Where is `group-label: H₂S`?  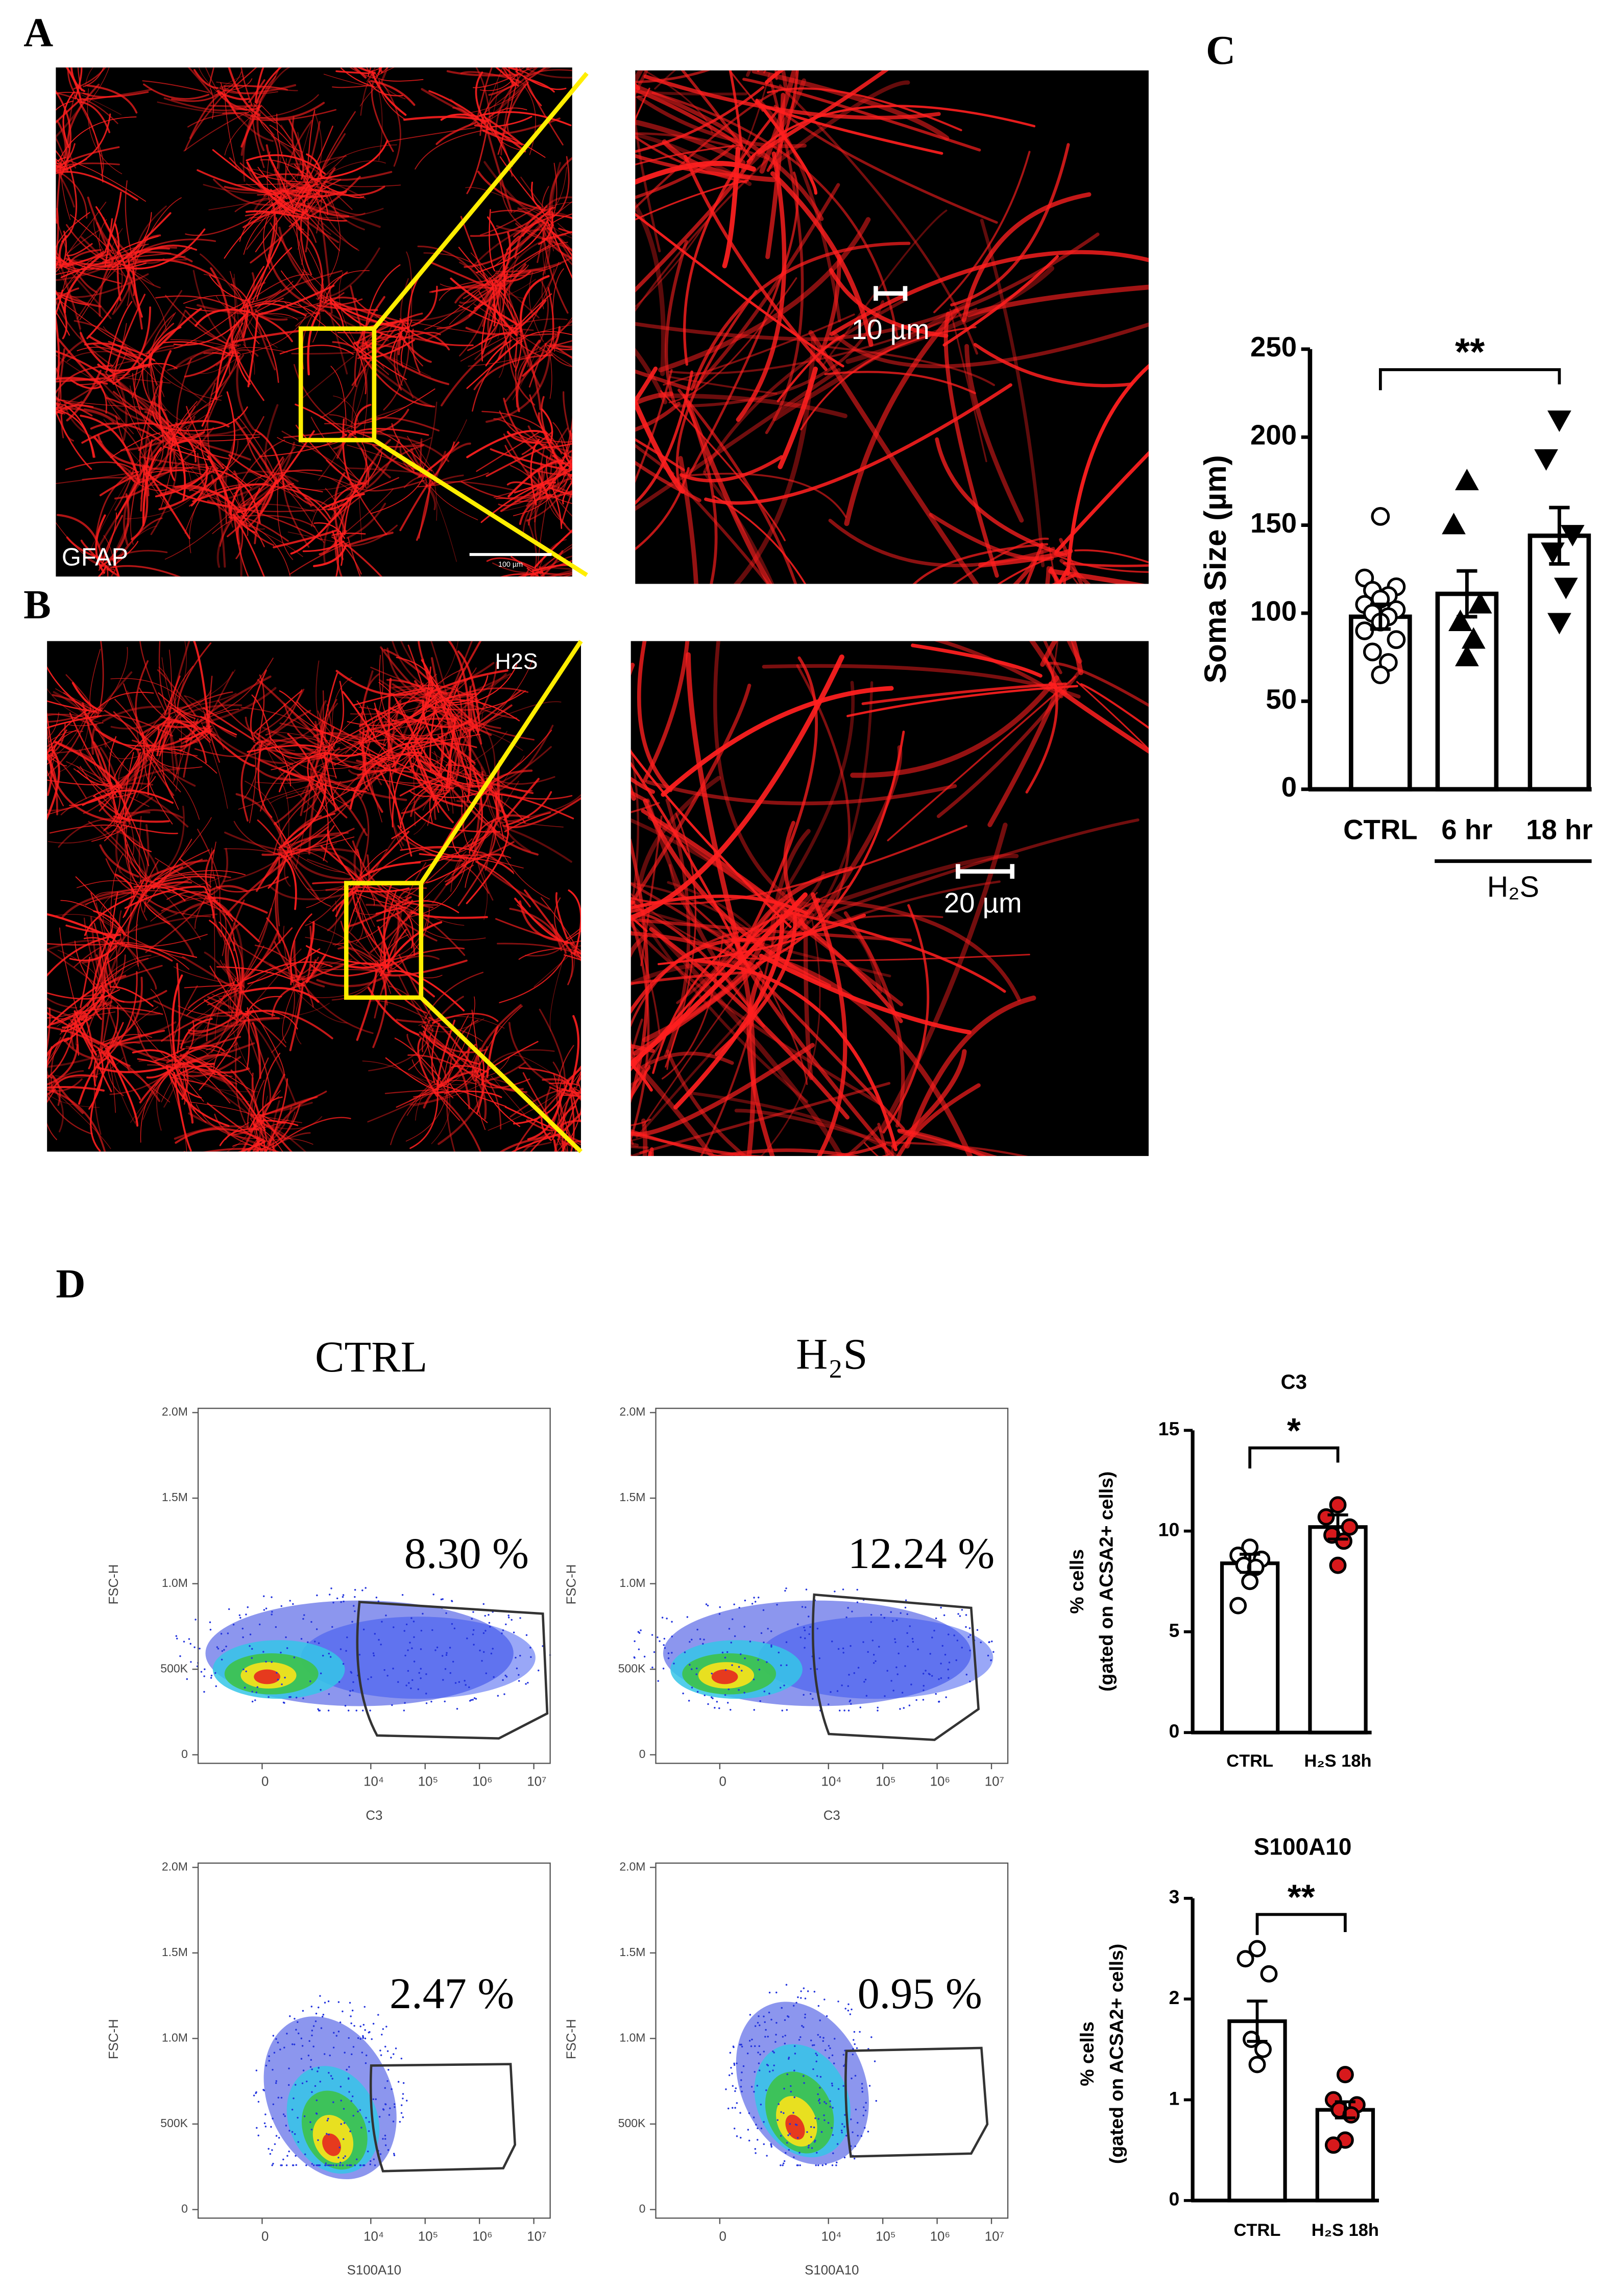 group-label: H₂S is located at coordinates (1513, 887).